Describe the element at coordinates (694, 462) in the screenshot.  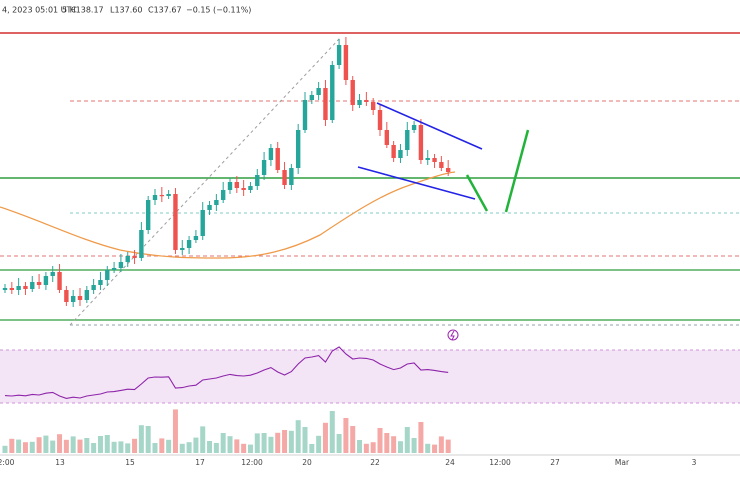
I see `x-tick-label: 3` at that location.